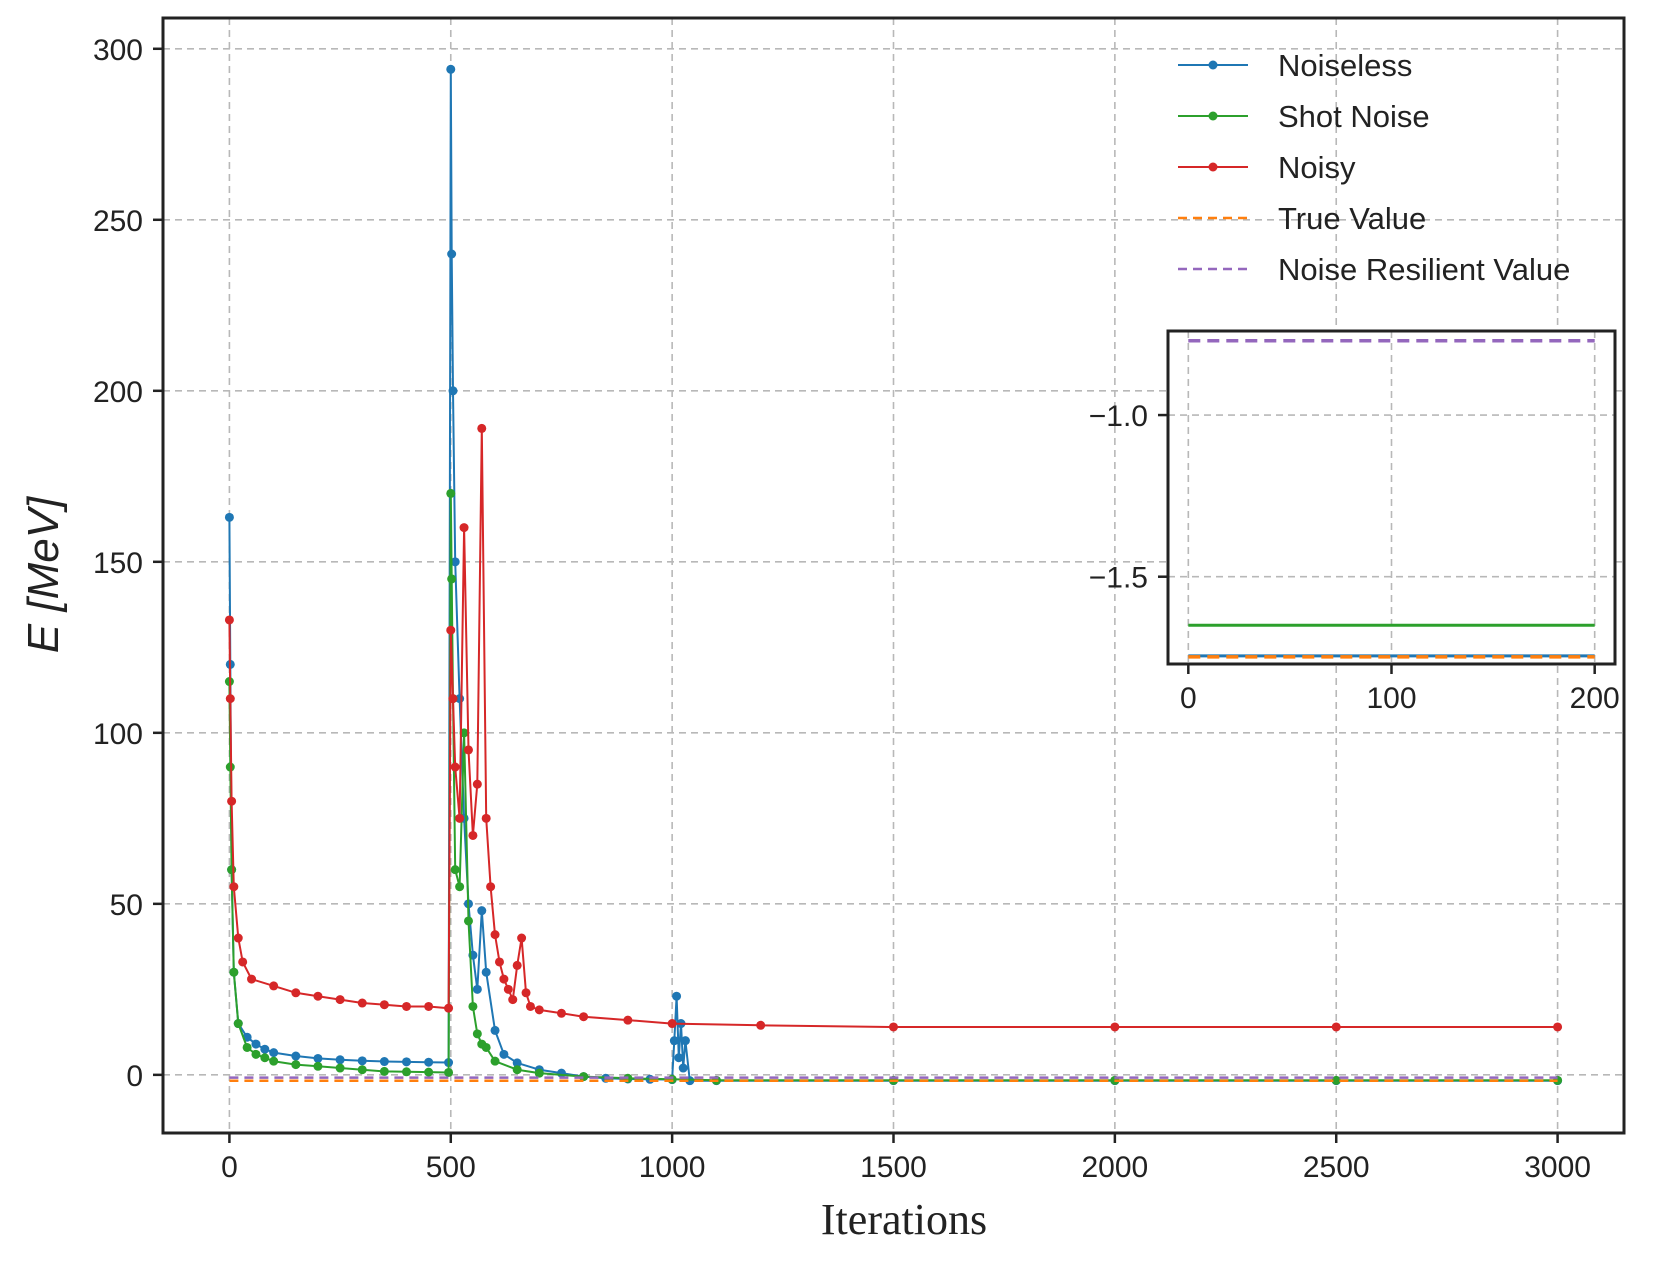 The height and width of the screenshot is (1262, 1661). Describe the element at coordinates (118, 392) in the screenshot. I see `main-y-tick-label: 200` at that location.